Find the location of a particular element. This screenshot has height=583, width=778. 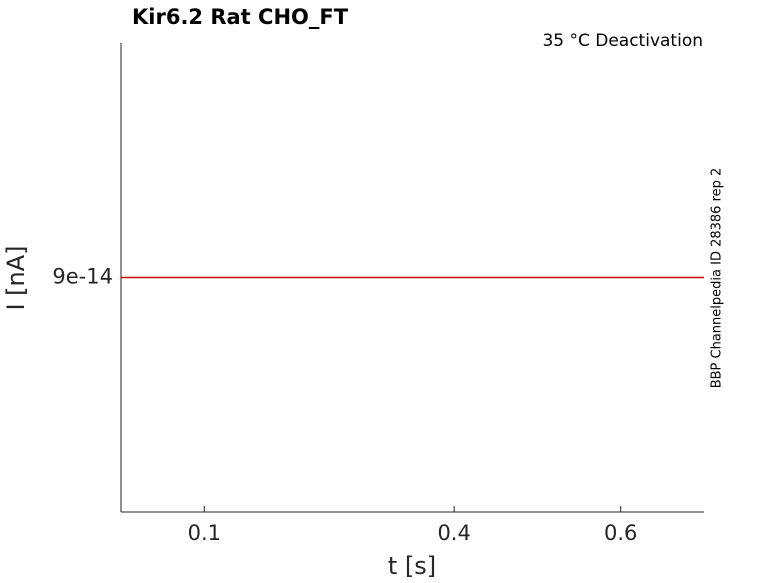

x-axis-label: t [s] is located at coordinates (412, 566).